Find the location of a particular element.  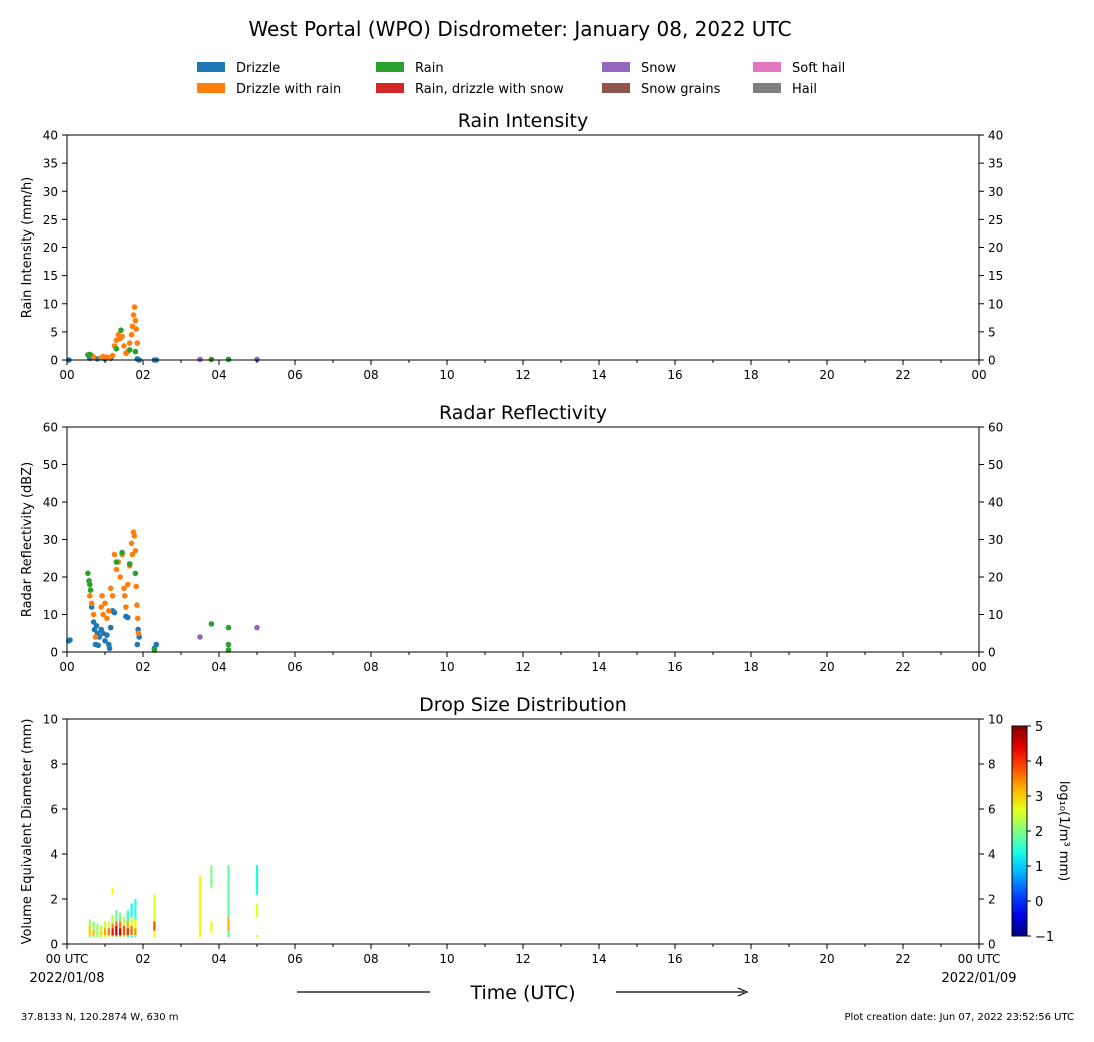

y-tick-label: 40 is located at coordinates (50, 136).